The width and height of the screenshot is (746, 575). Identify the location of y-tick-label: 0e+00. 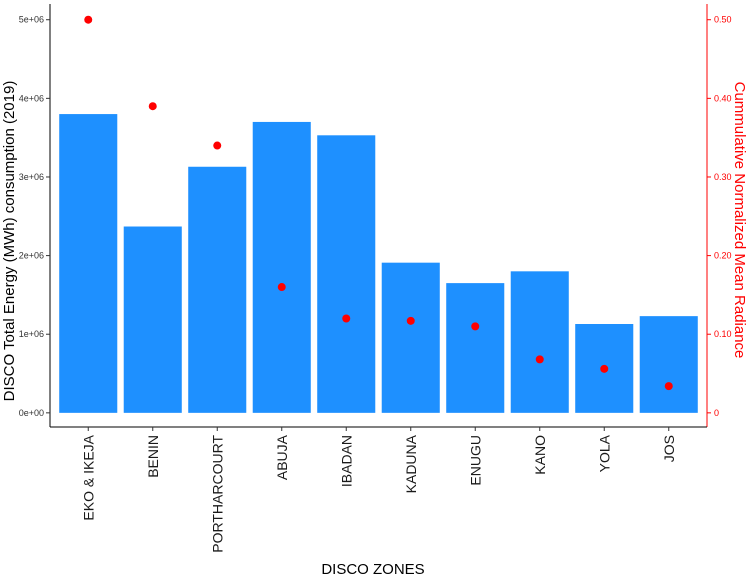
(31, 413).